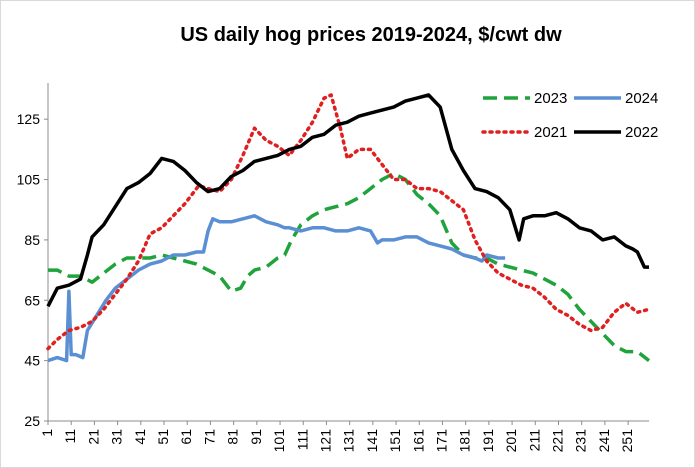 The width and height of the screenshot is (695, 468). Describe the element at coordinates (550, 132) in the screenshot. I see `legend-label-2021: 2021` at that location.